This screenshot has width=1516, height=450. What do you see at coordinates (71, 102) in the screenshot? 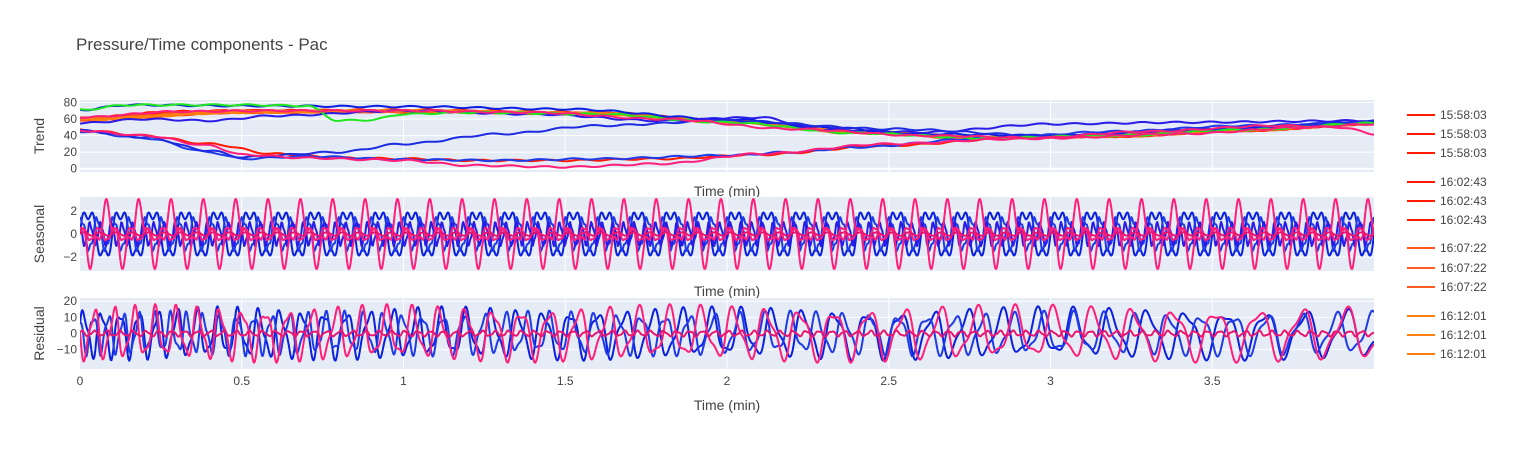
I see `y-tick-label: 80` at bounding box center [71, 102].